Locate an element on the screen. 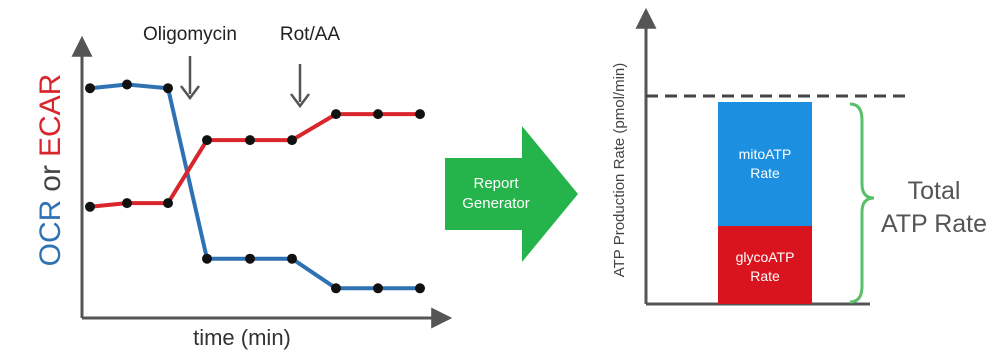 The width and height of the screenshot is (1001, 358). total-bracket is located at coordinates (862, 203).